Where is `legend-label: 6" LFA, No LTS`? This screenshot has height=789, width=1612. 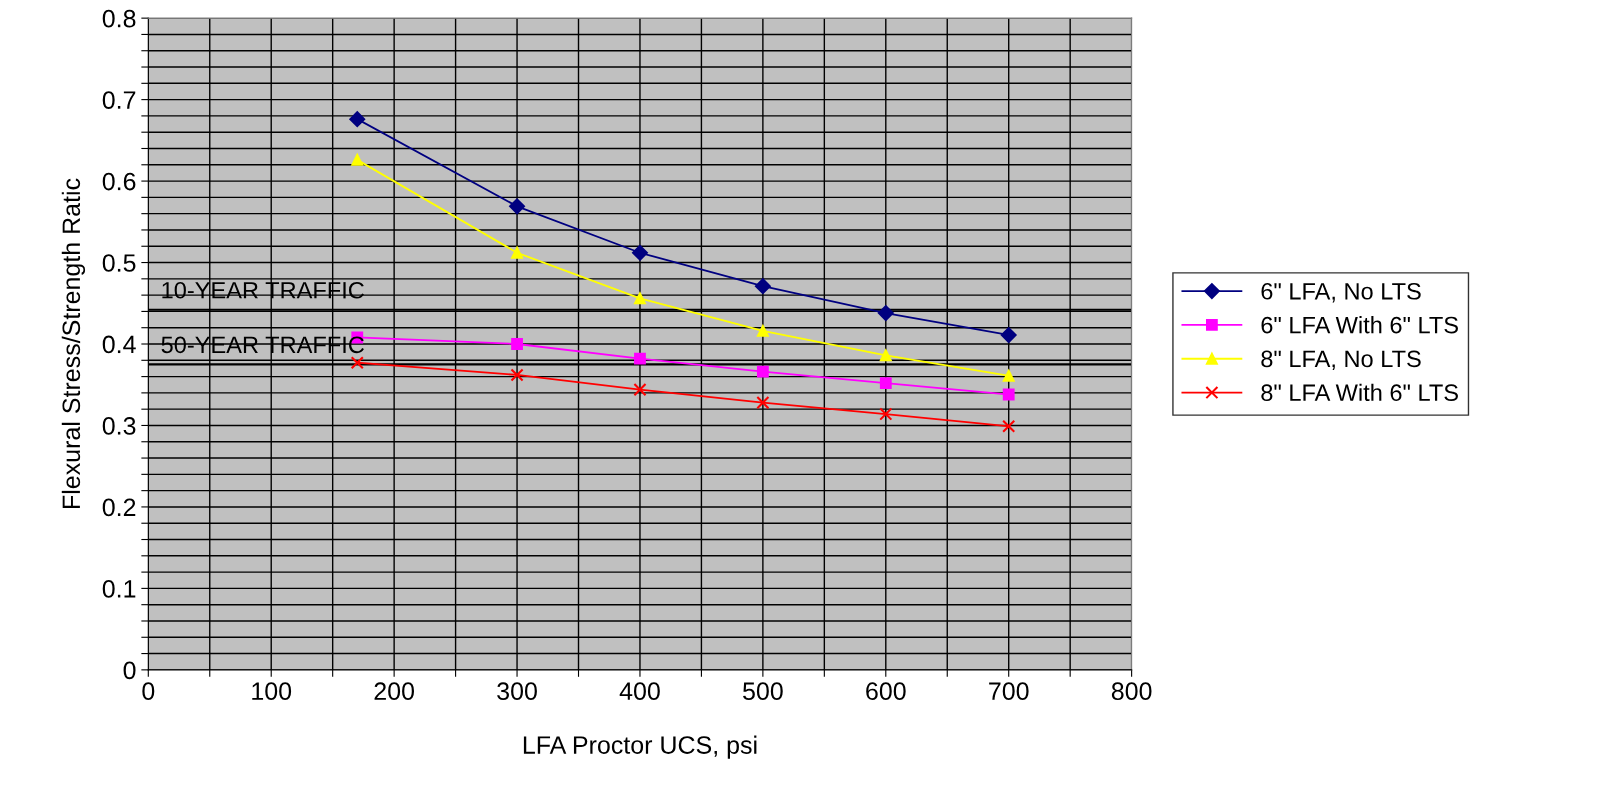 legend-label: 6" LFA, No LTS is located at coordinates (1341, 292).